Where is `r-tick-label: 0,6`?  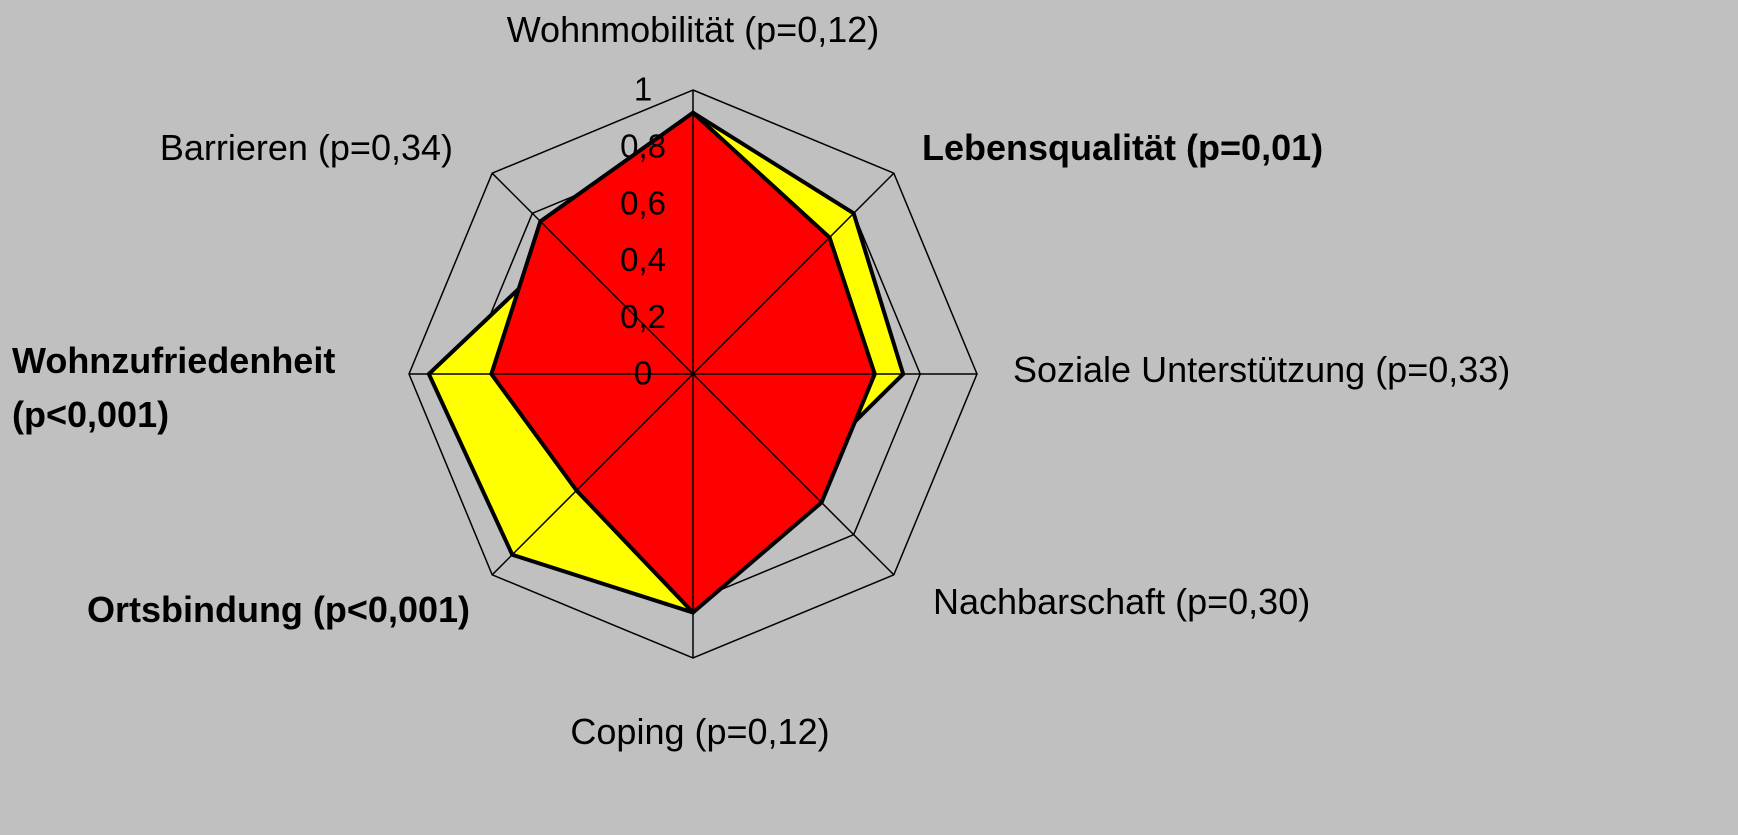 r-tick-label: 0,6 is located at coordinates (643, 202).